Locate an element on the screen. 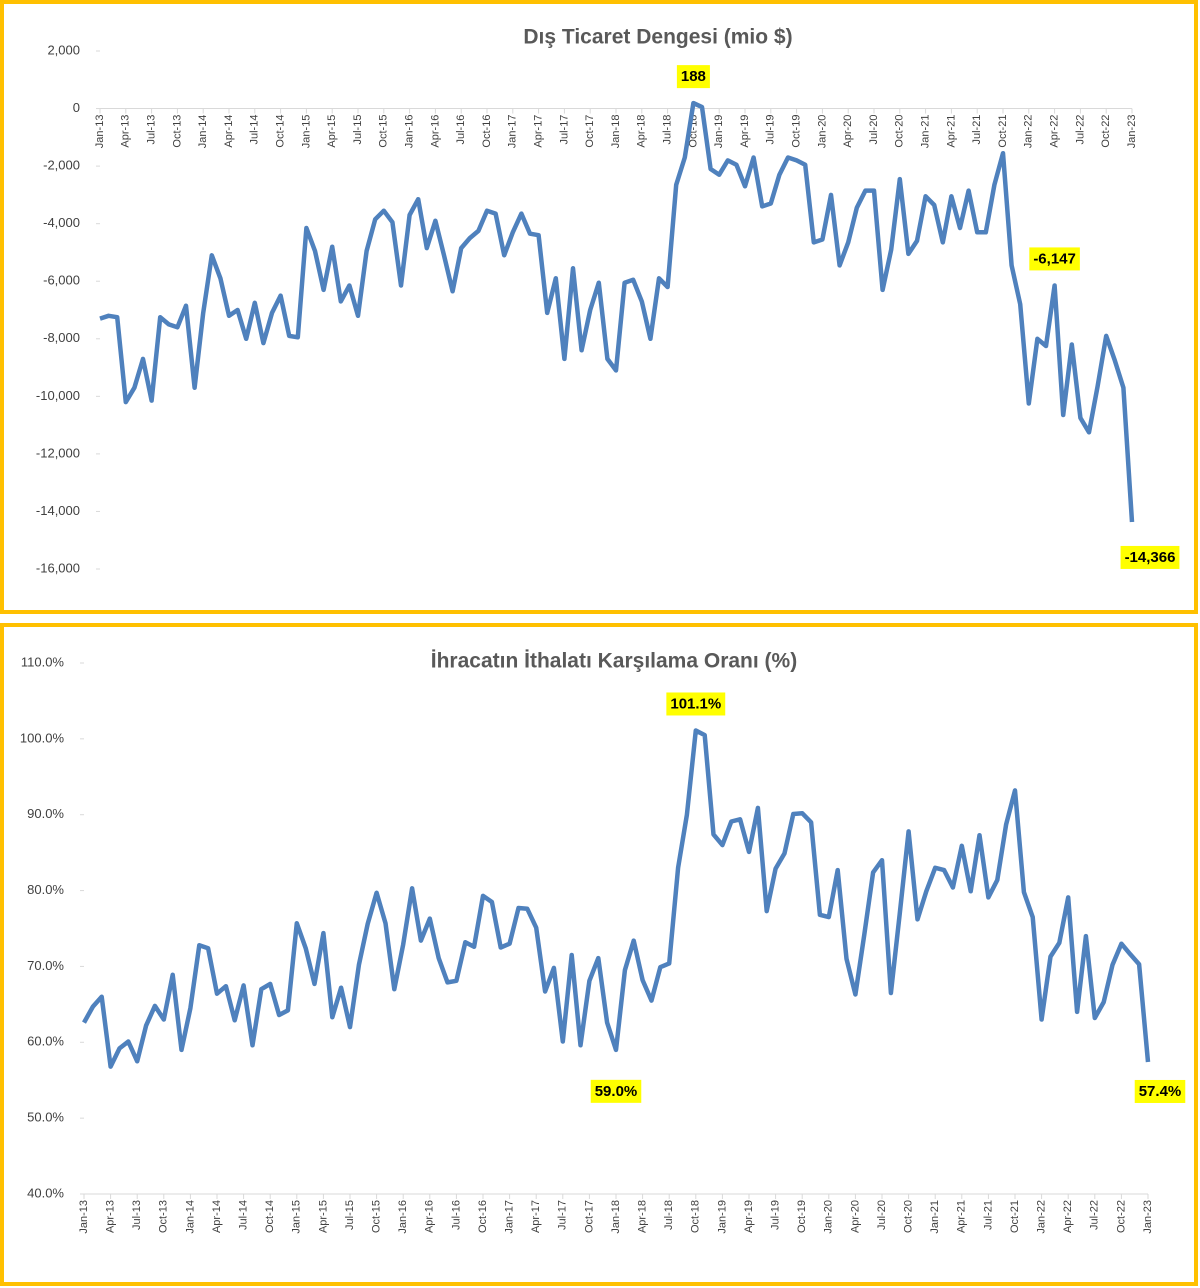 Image resolution: width=1200 pixels, height=1288 pixels. y-tick-label: -14,000 is located at coordinates (58, 510).